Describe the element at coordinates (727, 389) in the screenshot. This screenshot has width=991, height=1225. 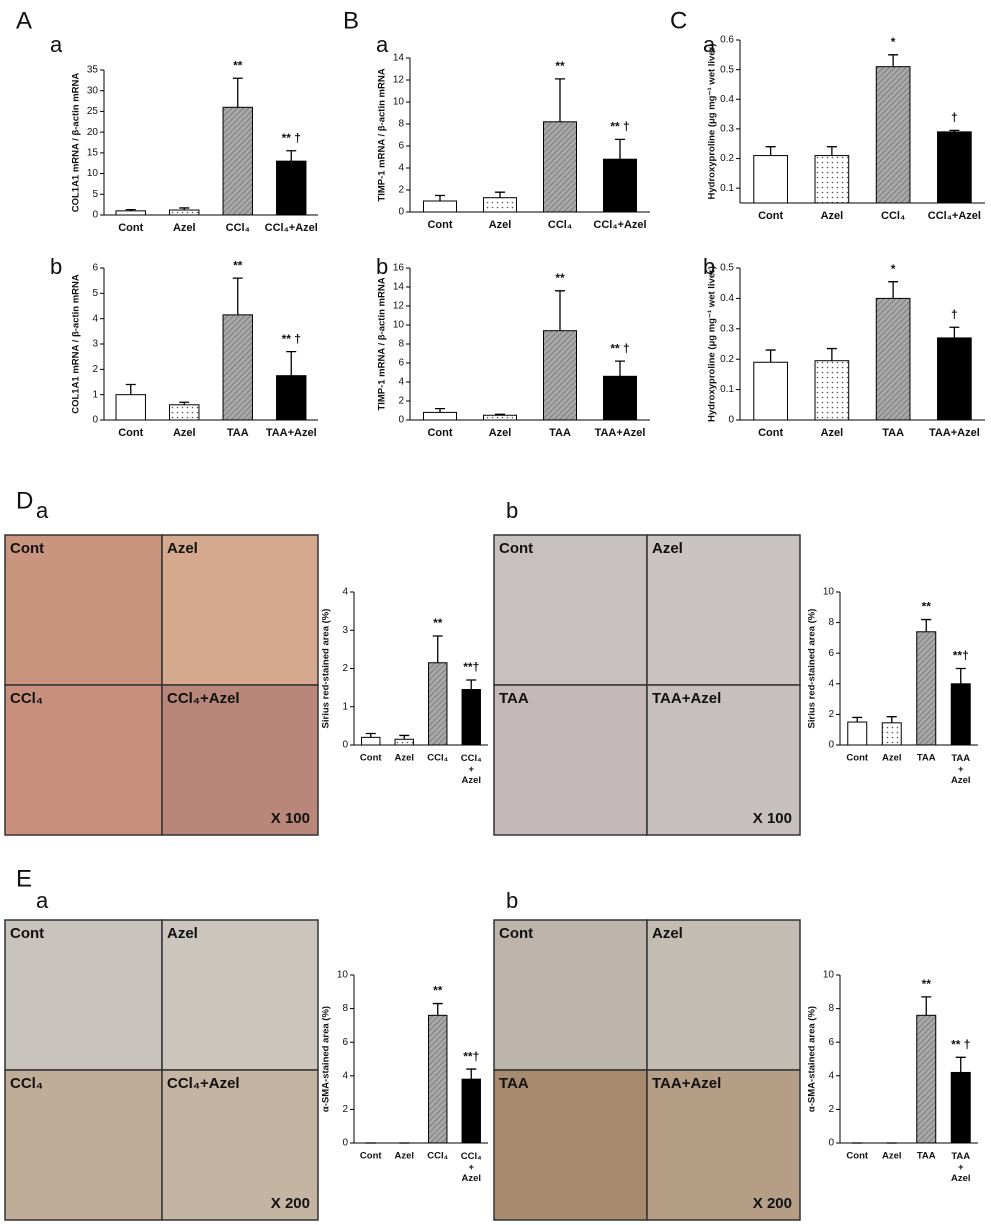
I see `y-tick-label: 0.1` at that location.